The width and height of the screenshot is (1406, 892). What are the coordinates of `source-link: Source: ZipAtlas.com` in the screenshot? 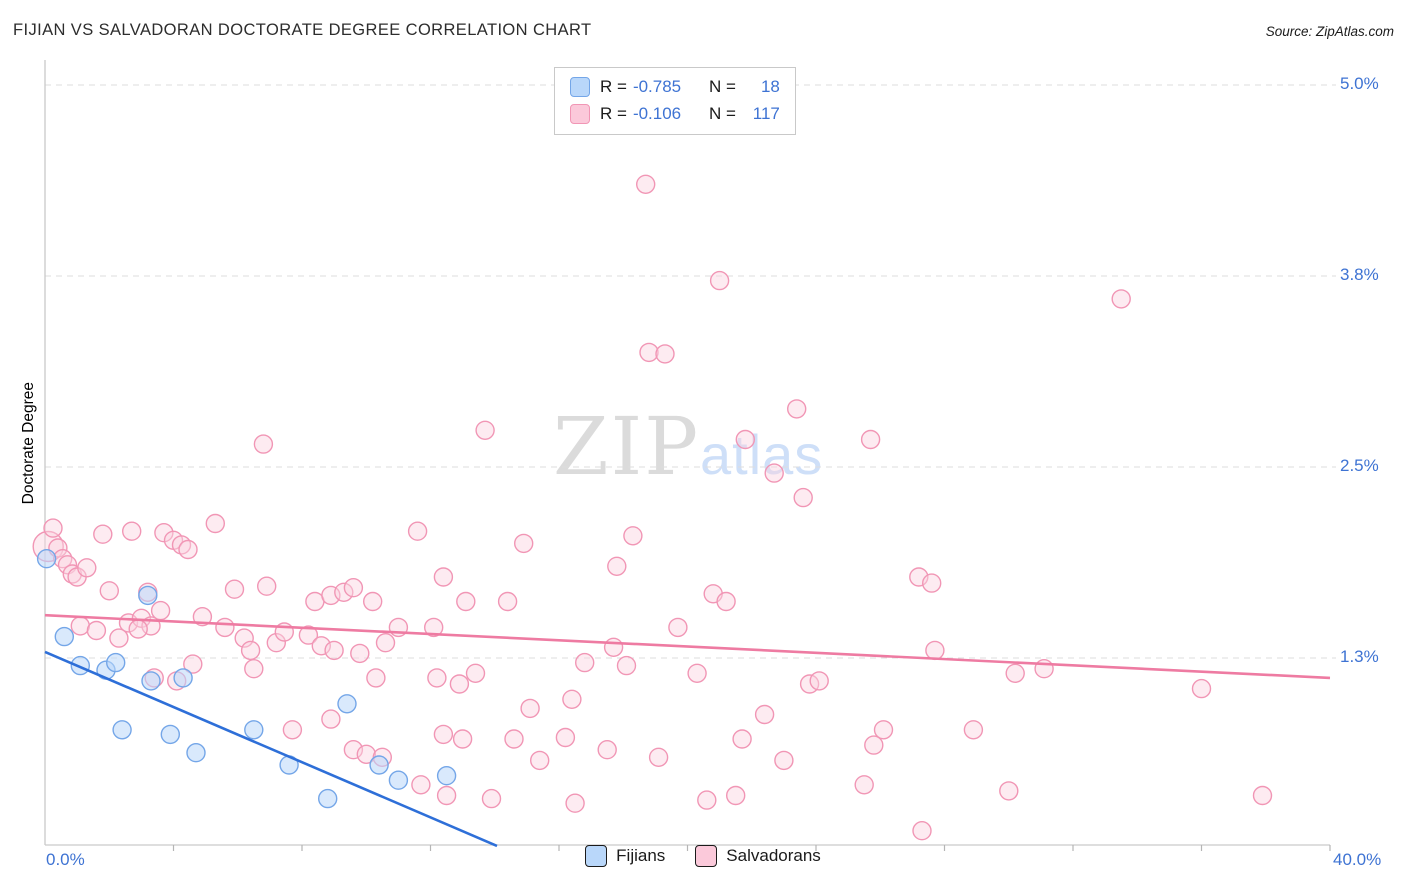 It's located at (1329, 31).